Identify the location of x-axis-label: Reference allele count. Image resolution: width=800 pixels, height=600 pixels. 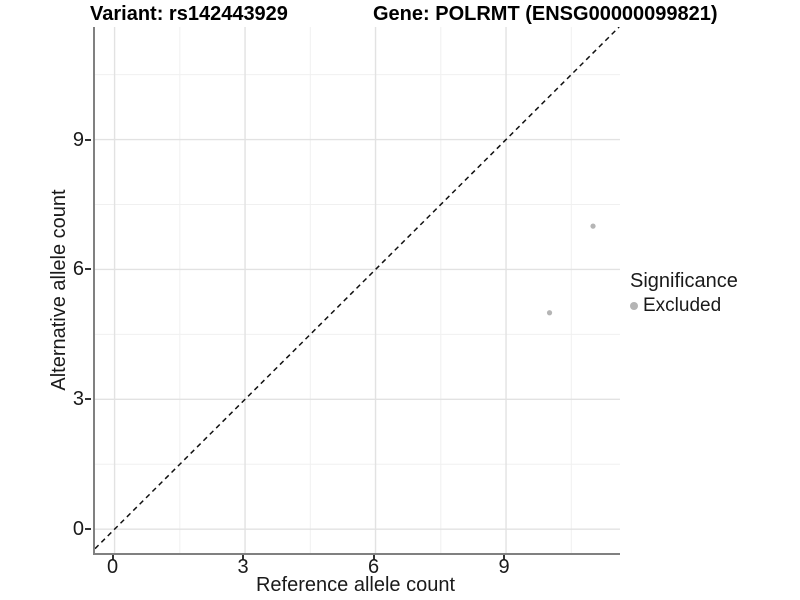
(355, 585).